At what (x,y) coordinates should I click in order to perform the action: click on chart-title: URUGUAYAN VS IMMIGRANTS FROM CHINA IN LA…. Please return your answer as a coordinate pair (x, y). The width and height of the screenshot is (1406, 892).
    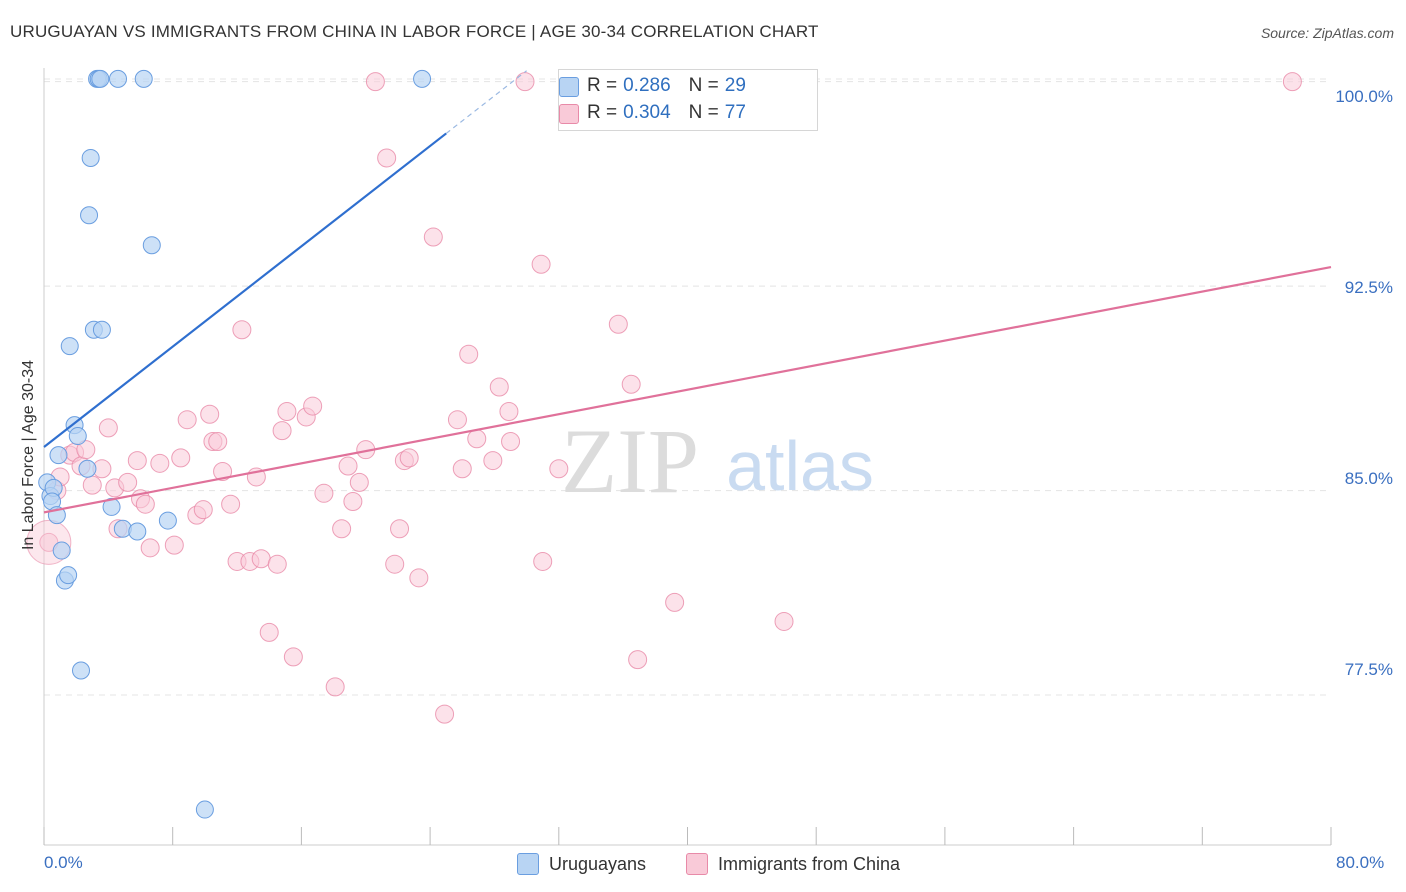
    Looking at the image, I should click on (414, 31).